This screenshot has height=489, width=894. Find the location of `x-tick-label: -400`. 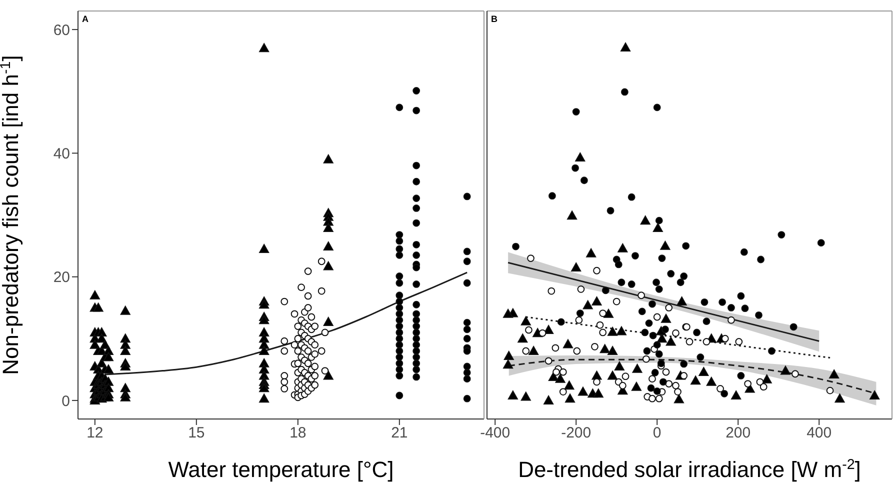

x-tick-label: -400 is located at coordinates (495, 433).